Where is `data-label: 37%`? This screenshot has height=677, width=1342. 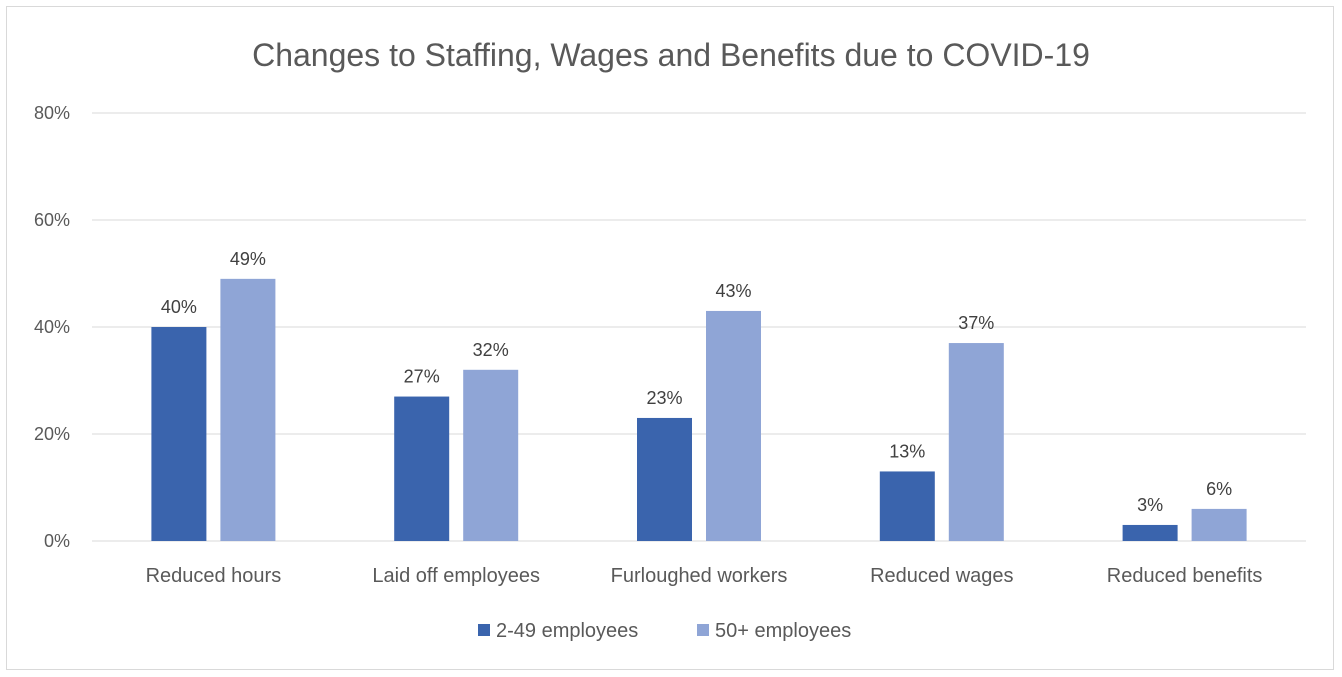 data-label: 37% is located at coordinates (976, 323).